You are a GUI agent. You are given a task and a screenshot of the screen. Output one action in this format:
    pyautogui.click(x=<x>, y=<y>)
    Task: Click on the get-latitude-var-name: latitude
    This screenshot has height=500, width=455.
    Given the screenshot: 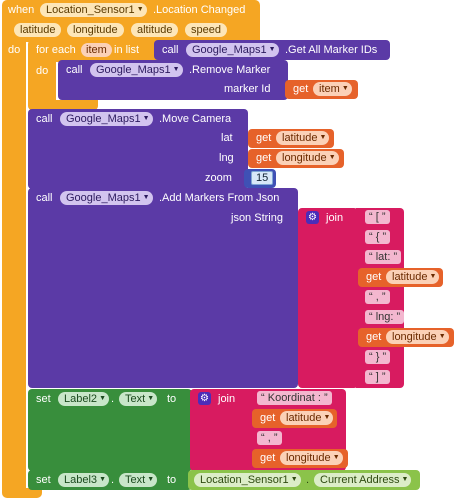 What is the action you would take?
    pyautogui.click(x=300, y=138)
    